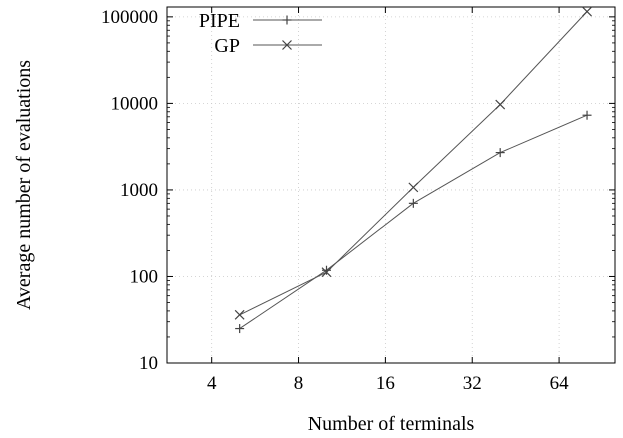  What do you see at coordinates (148, 363) in the screenshot?
I see `y-tick-label: 10` at bounding box center [148, 363].